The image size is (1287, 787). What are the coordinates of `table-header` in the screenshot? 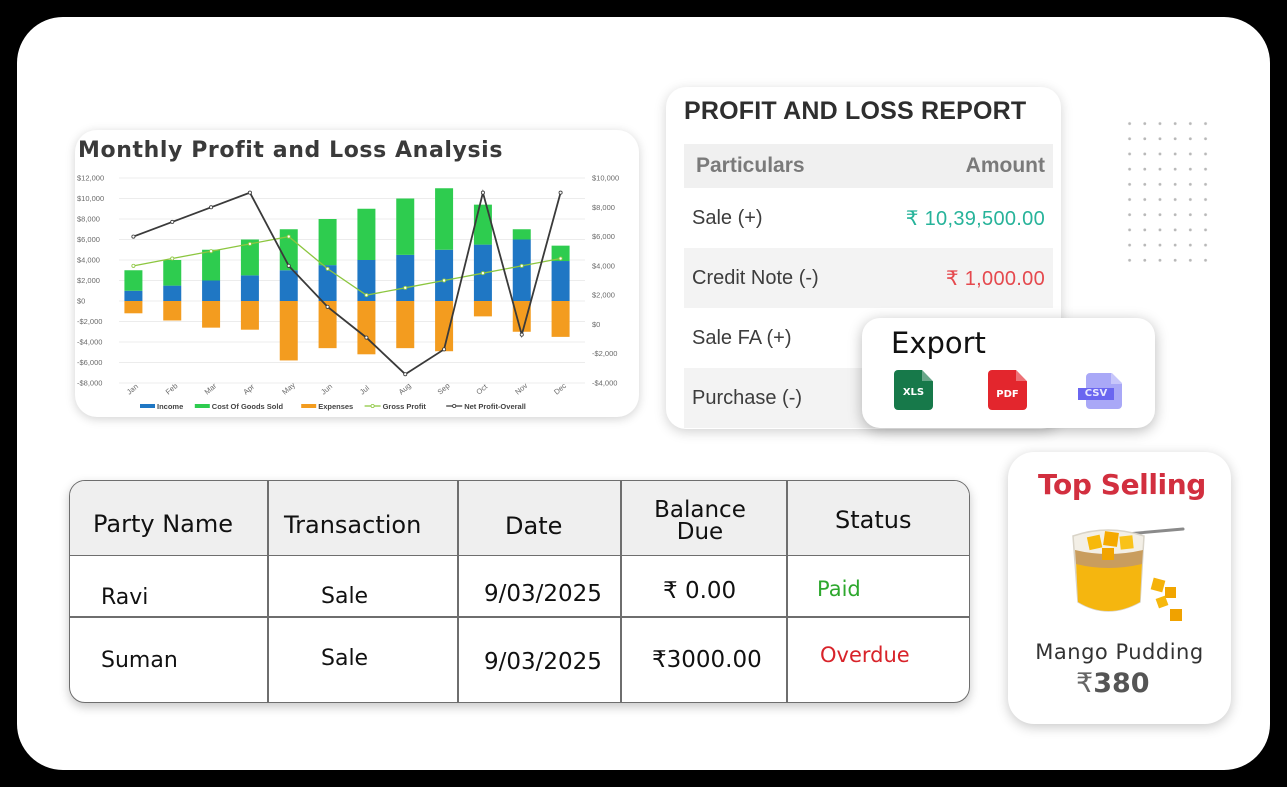 It's located at (519, 518).